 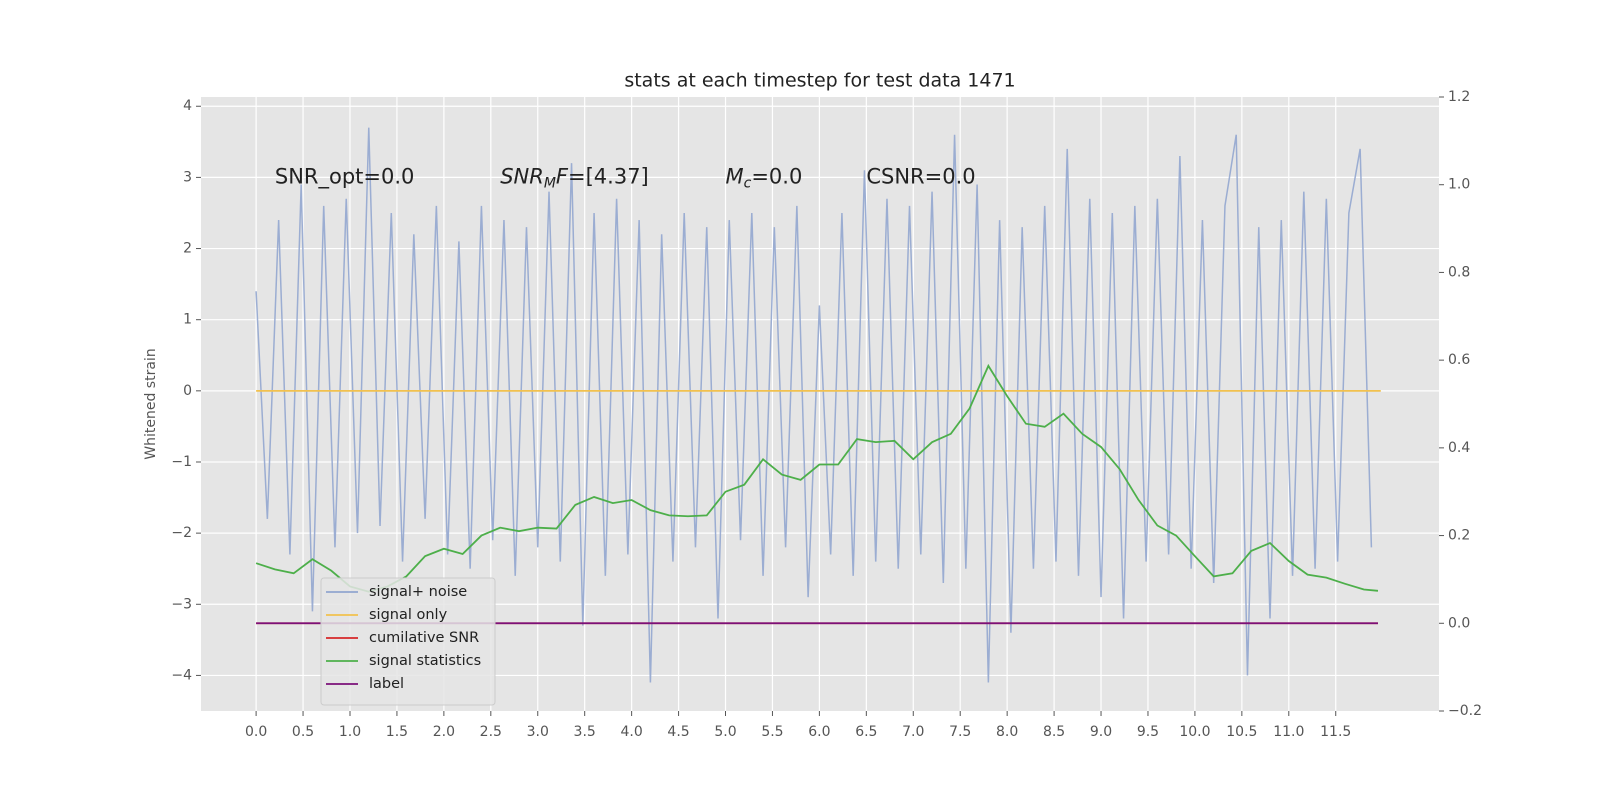 I want to click on annotation: CSNR=0.0, so click(x=920, y=176).